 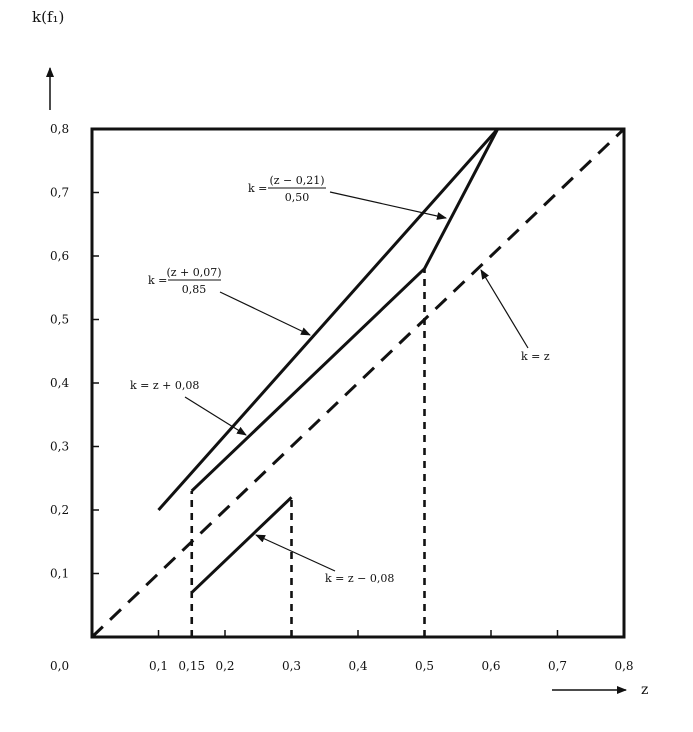 What do you see at coordinates (59, 666) in the screenshot?
I see `origin-label: 0,0` at bounding box center [59, 666].